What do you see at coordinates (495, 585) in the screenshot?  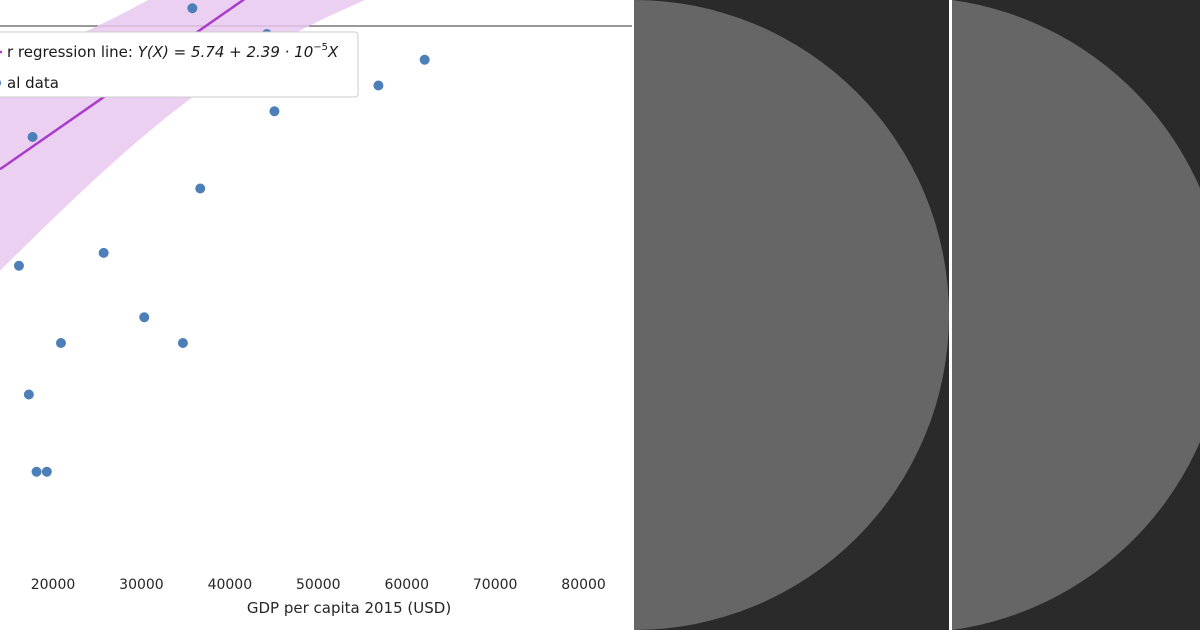 I see `x-tick-label: 70000` at bounding box center [495, 585].